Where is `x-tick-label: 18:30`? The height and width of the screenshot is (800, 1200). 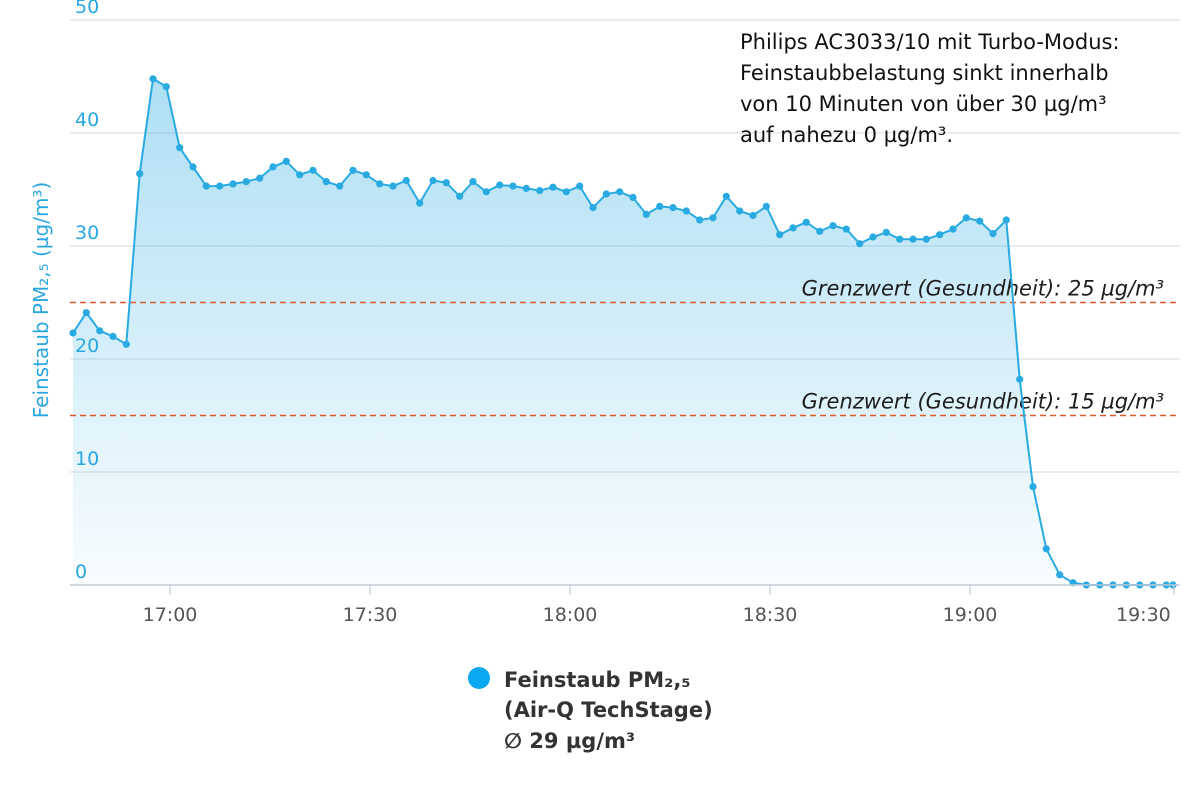
x-tick-label: 18:30 is located at coordinates (770, 615).